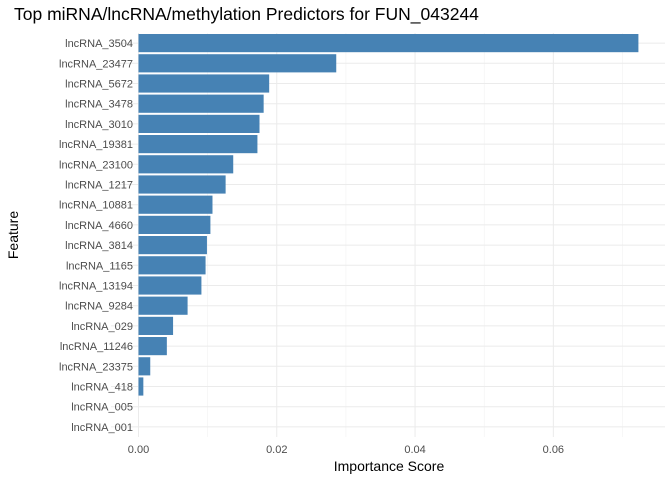 The image size is (672, 480). I want to click on y-tick-label: lncRNA_13194, so click(96, 287).